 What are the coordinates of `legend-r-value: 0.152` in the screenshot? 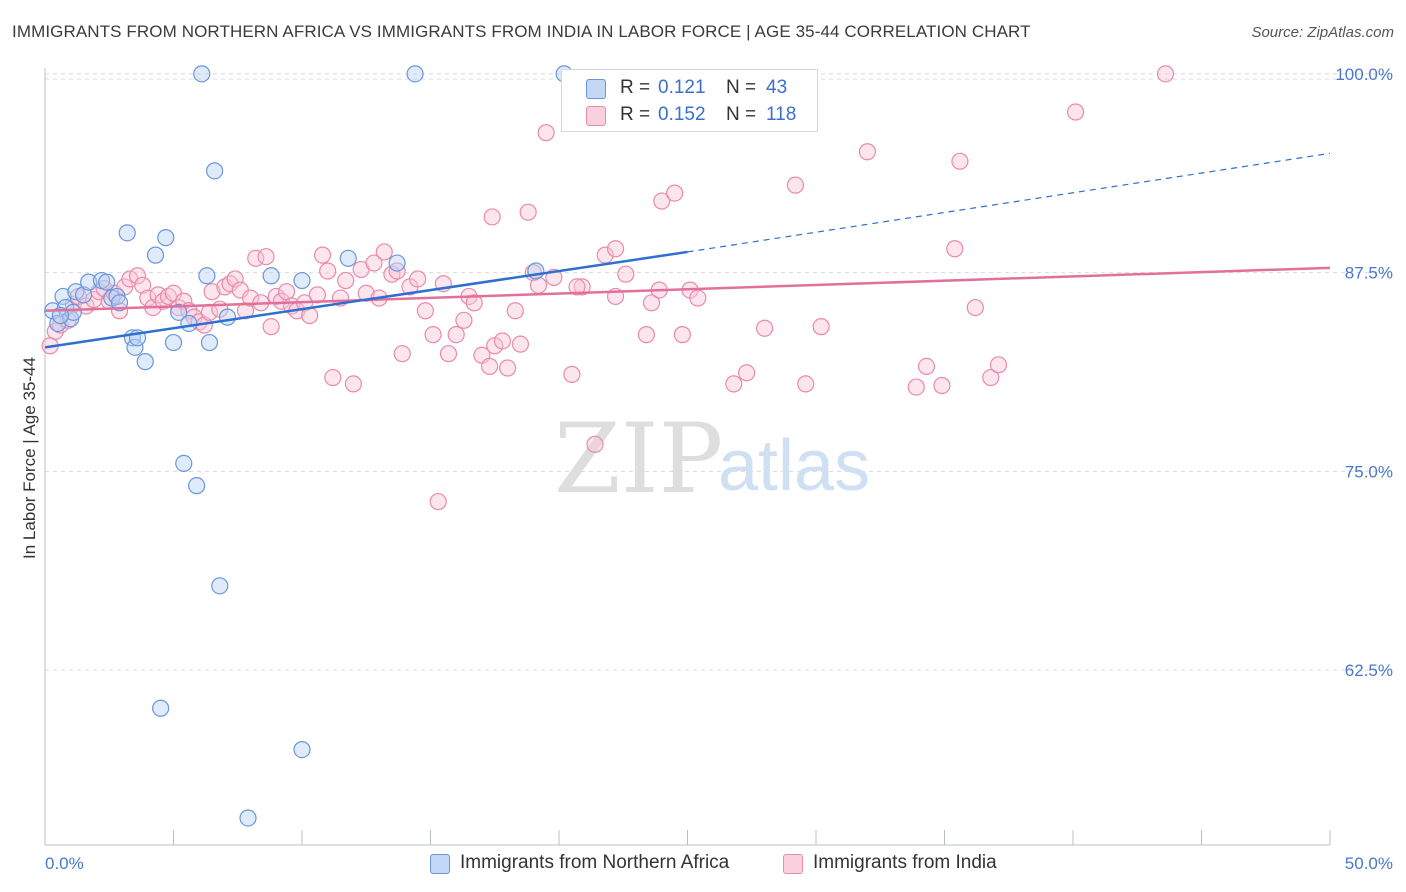 It's located at (682, 114).